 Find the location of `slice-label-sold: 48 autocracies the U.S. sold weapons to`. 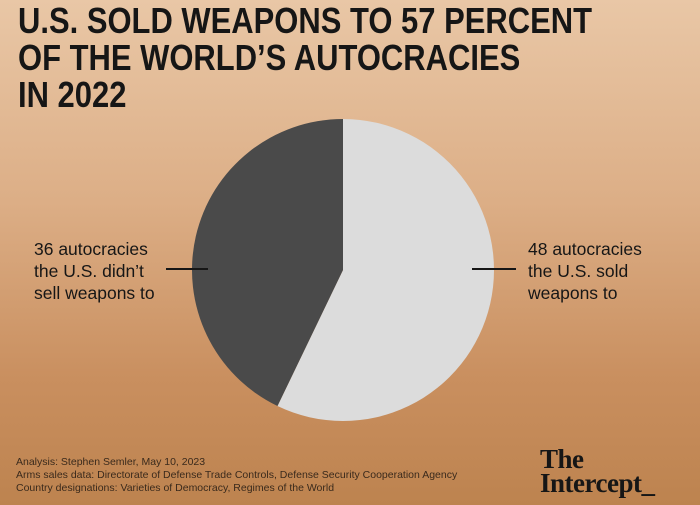

slice-label-sold: 48 autocracies the U.S. sold weapons to is located at coordinates (585, 271).